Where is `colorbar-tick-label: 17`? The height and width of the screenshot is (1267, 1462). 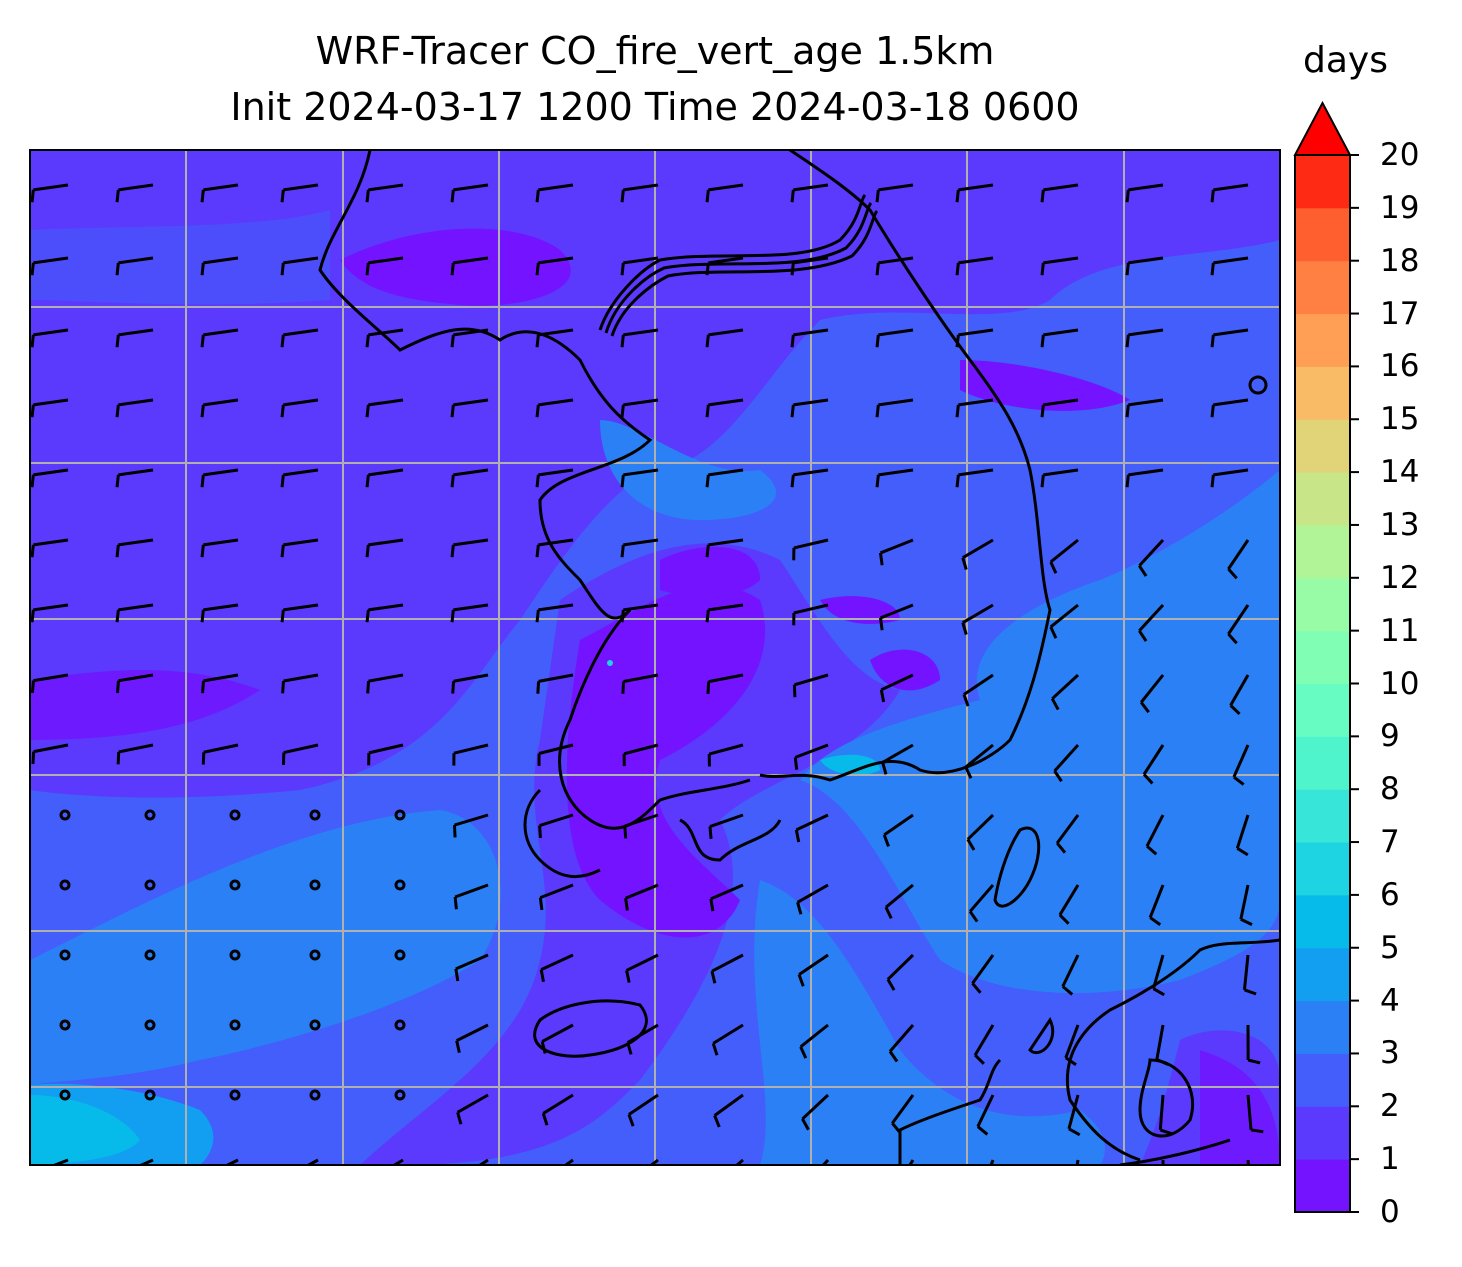
colorbar-tick-label: 17 is located at coordinates (1400, 313).